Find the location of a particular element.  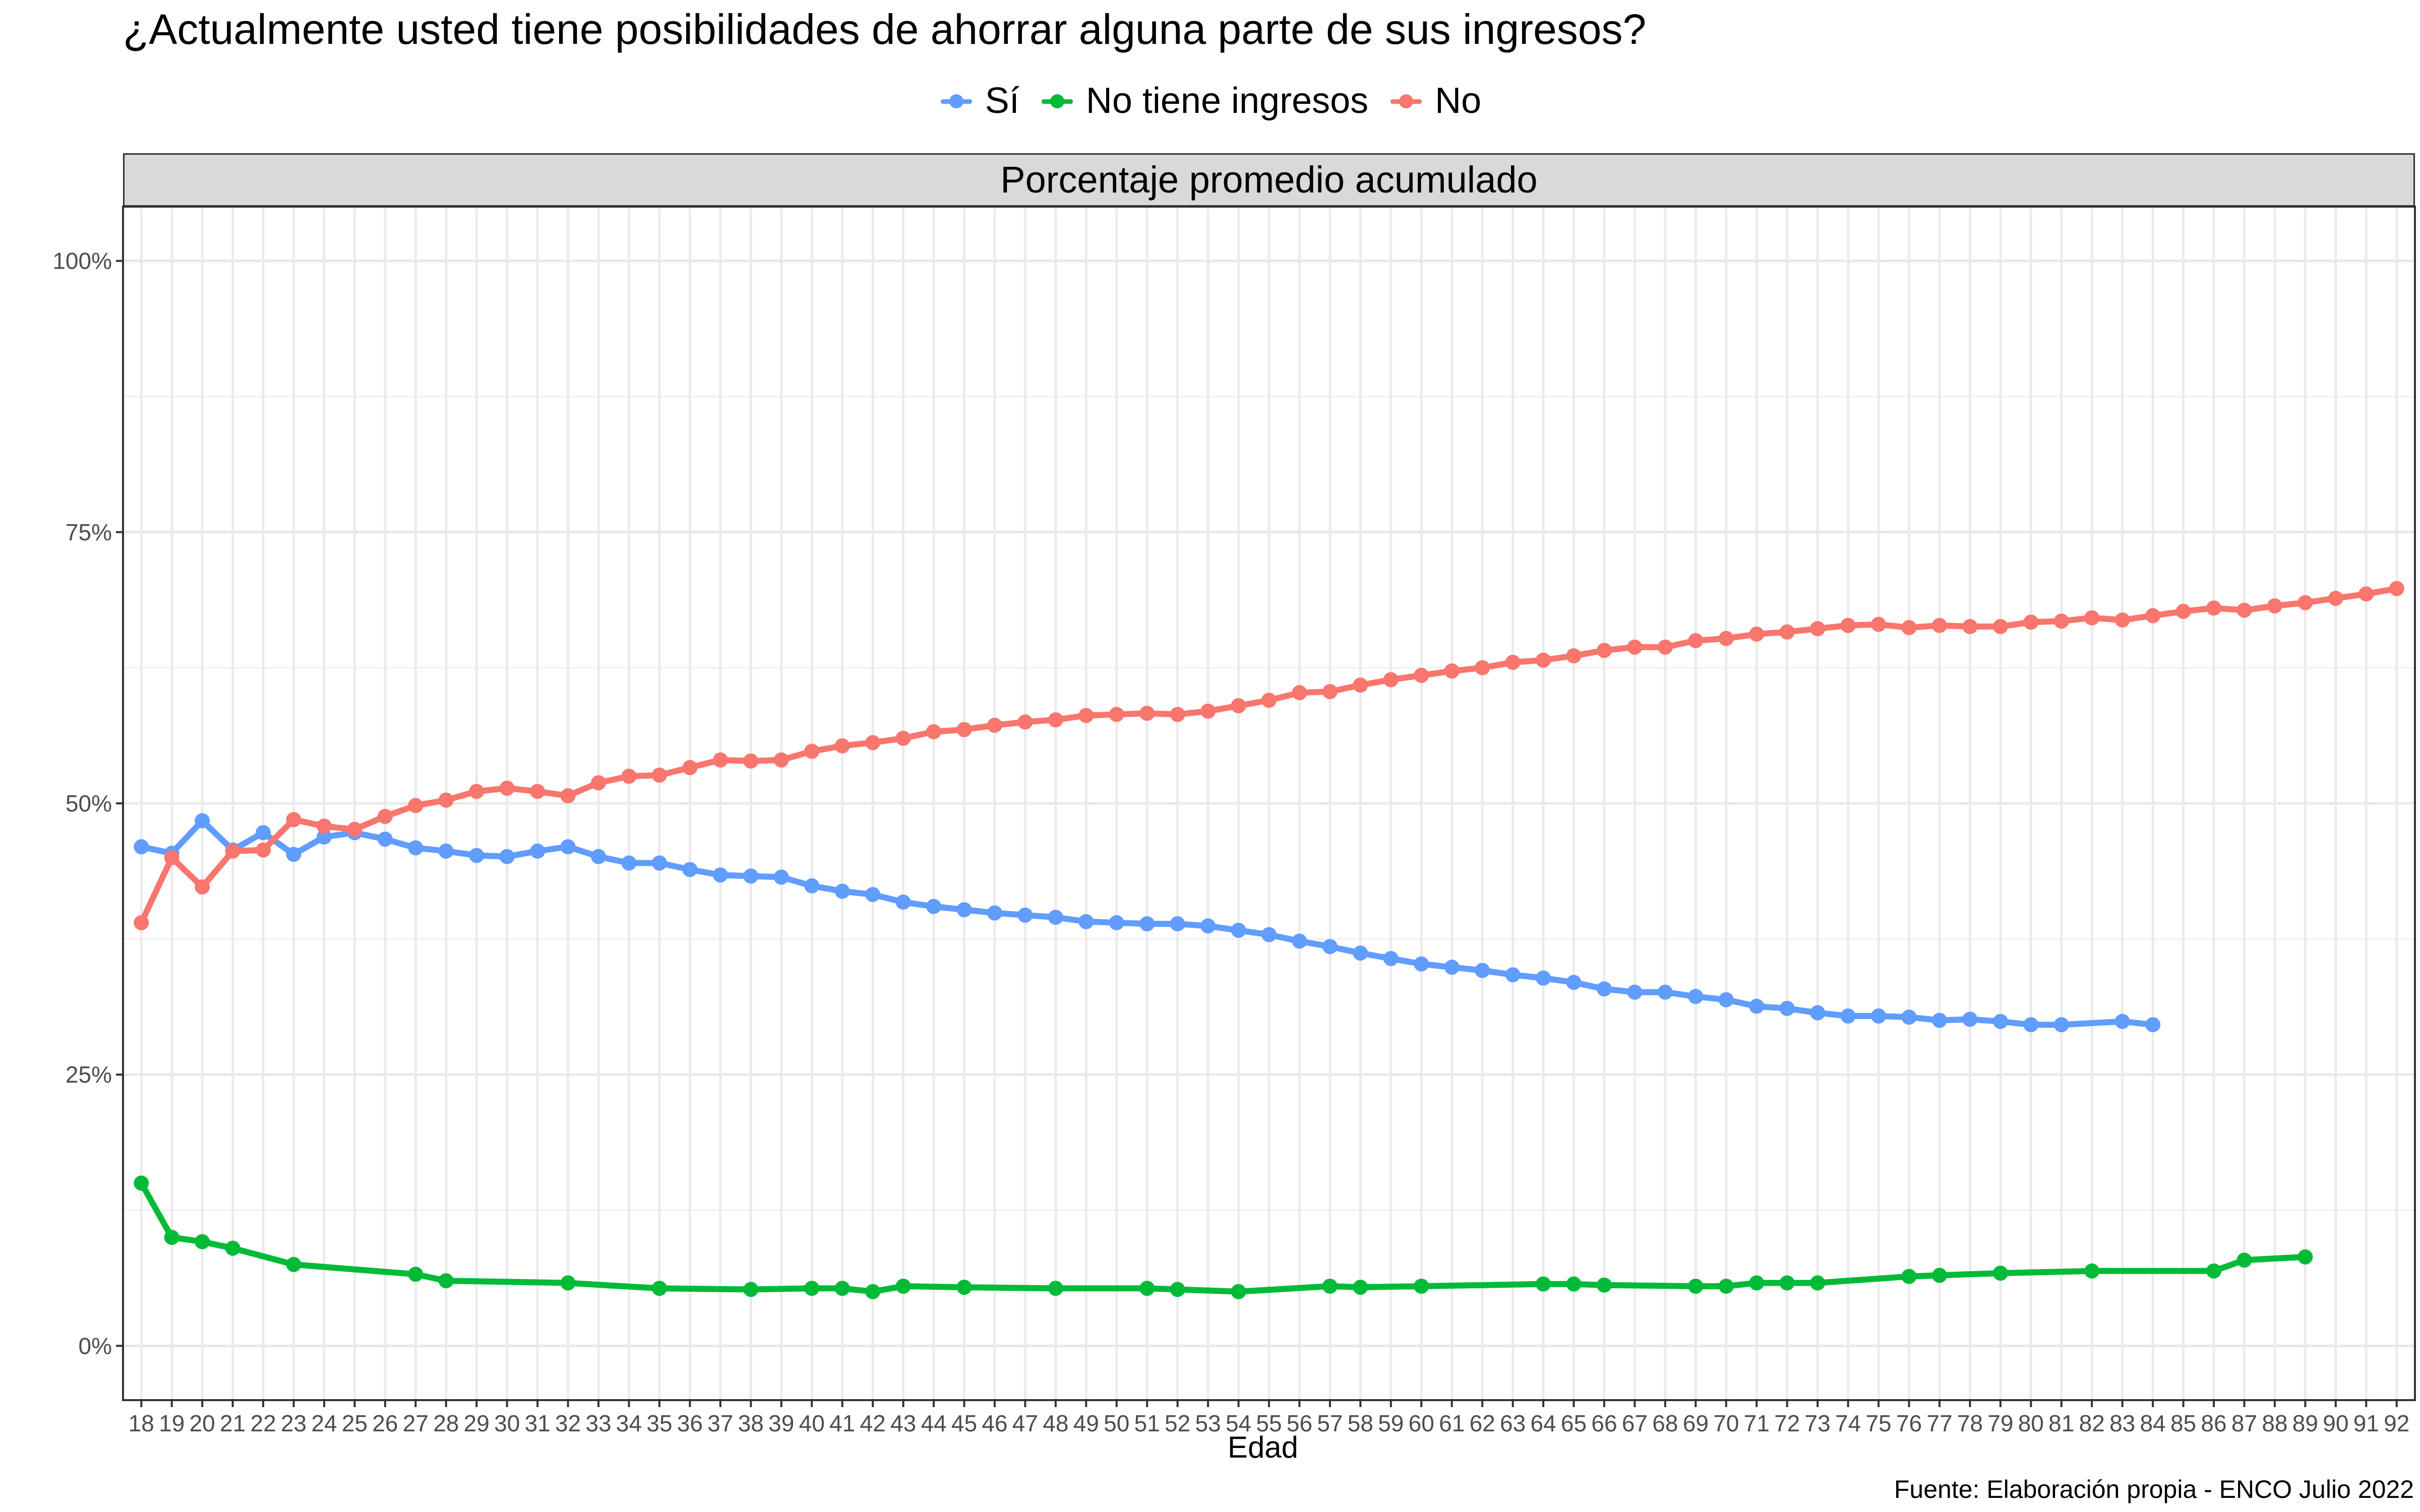

x-tick-label: 21 is located at coordinates (233, 1423).